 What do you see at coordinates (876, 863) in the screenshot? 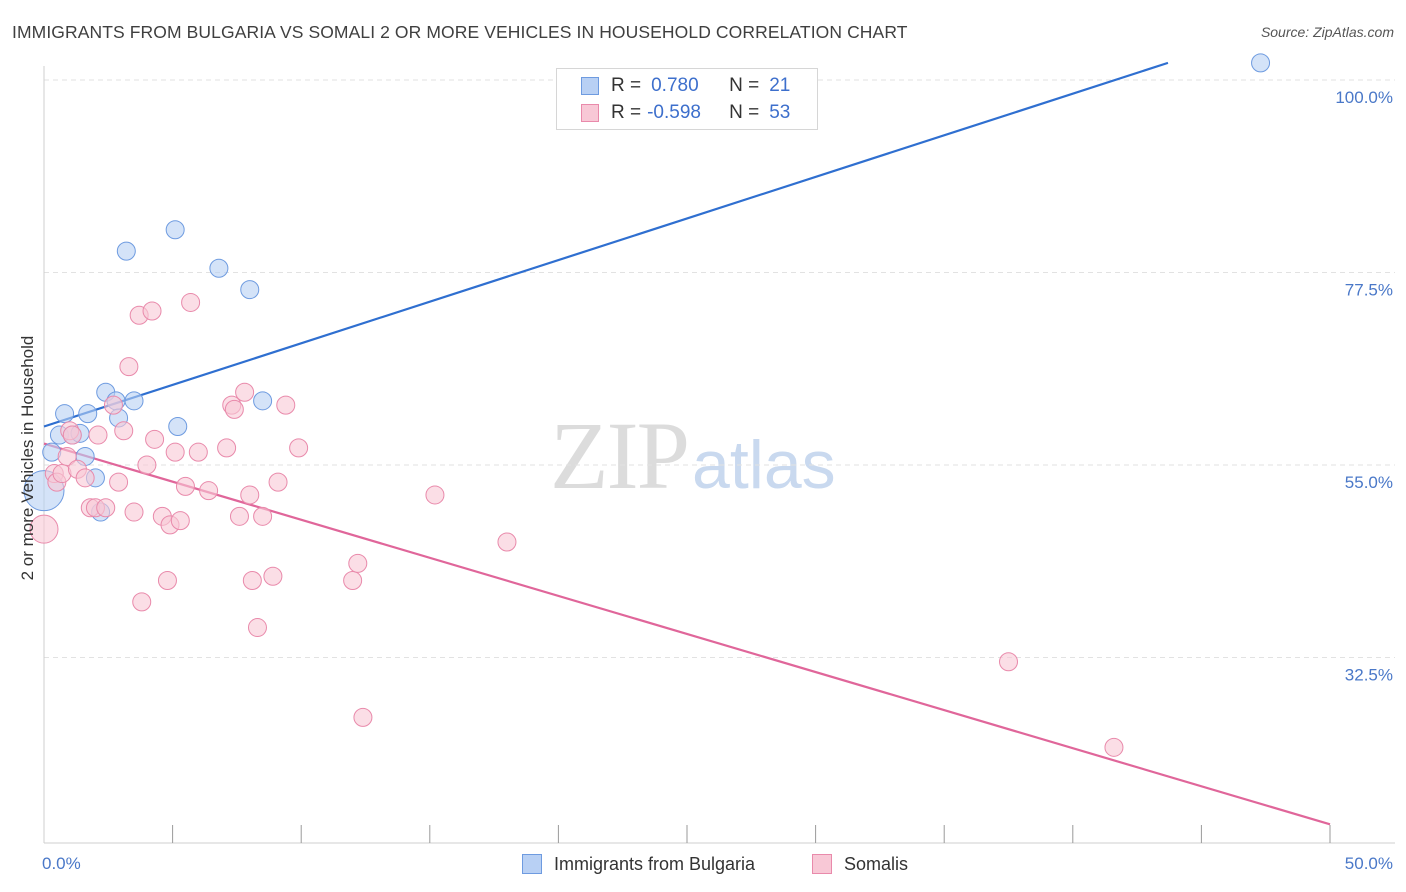
I see `bottom-legend-label: Somalis` at bounding box center [876, 863].